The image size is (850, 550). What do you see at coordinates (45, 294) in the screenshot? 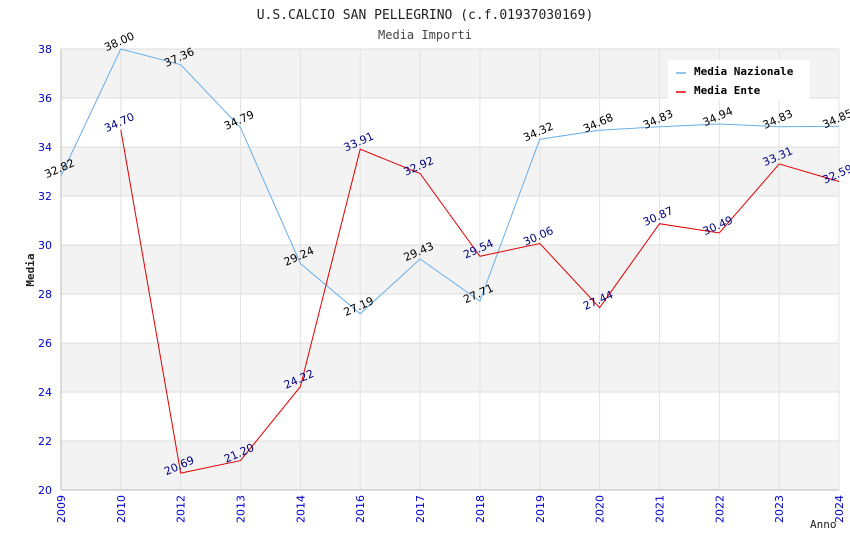
I see `y-tick-label: 28` at bounding box center [45, 294].